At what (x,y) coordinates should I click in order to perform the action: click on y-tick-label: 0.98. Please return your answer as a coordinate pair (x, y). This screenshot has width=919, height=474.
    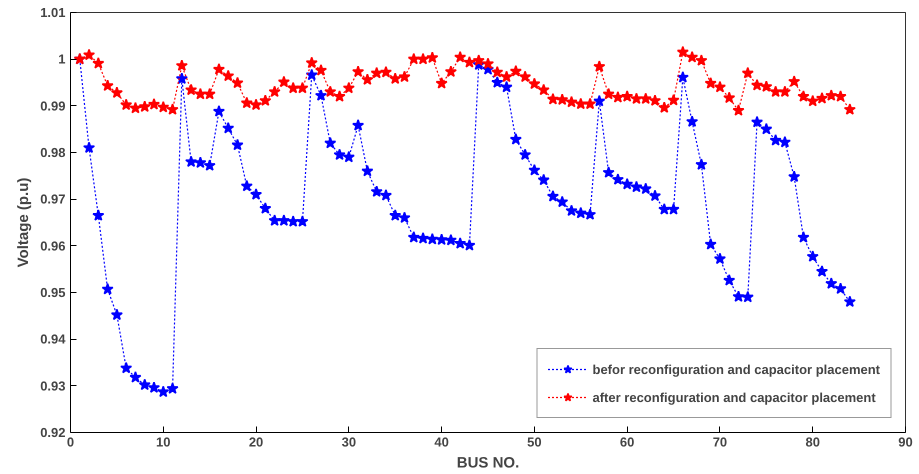
    Looking at the image, I should click on (53, 152).